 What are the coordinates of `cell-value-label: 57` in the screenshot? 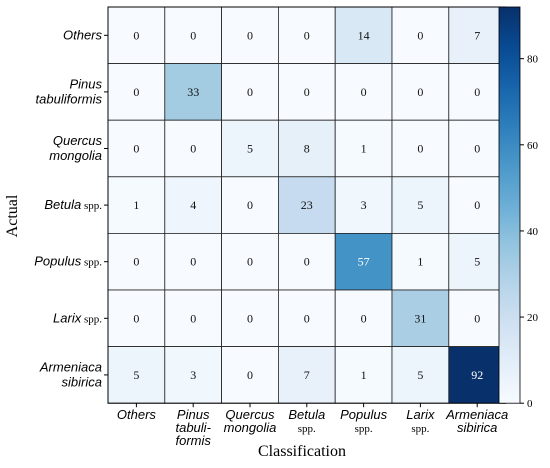 It's located at (364, 262).